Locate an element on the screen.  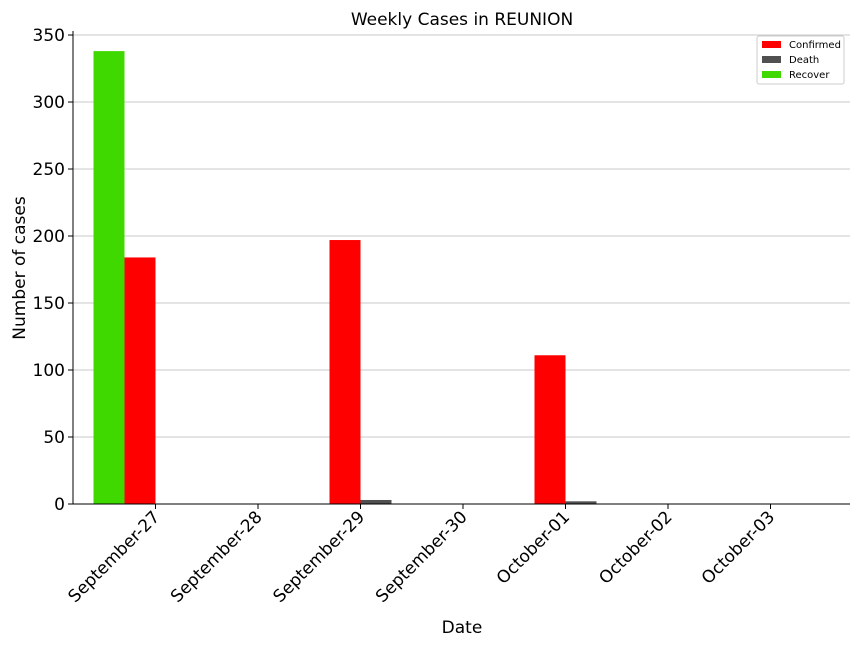
legend: Confirmed Death Recover is located at coordinates (800, 60).